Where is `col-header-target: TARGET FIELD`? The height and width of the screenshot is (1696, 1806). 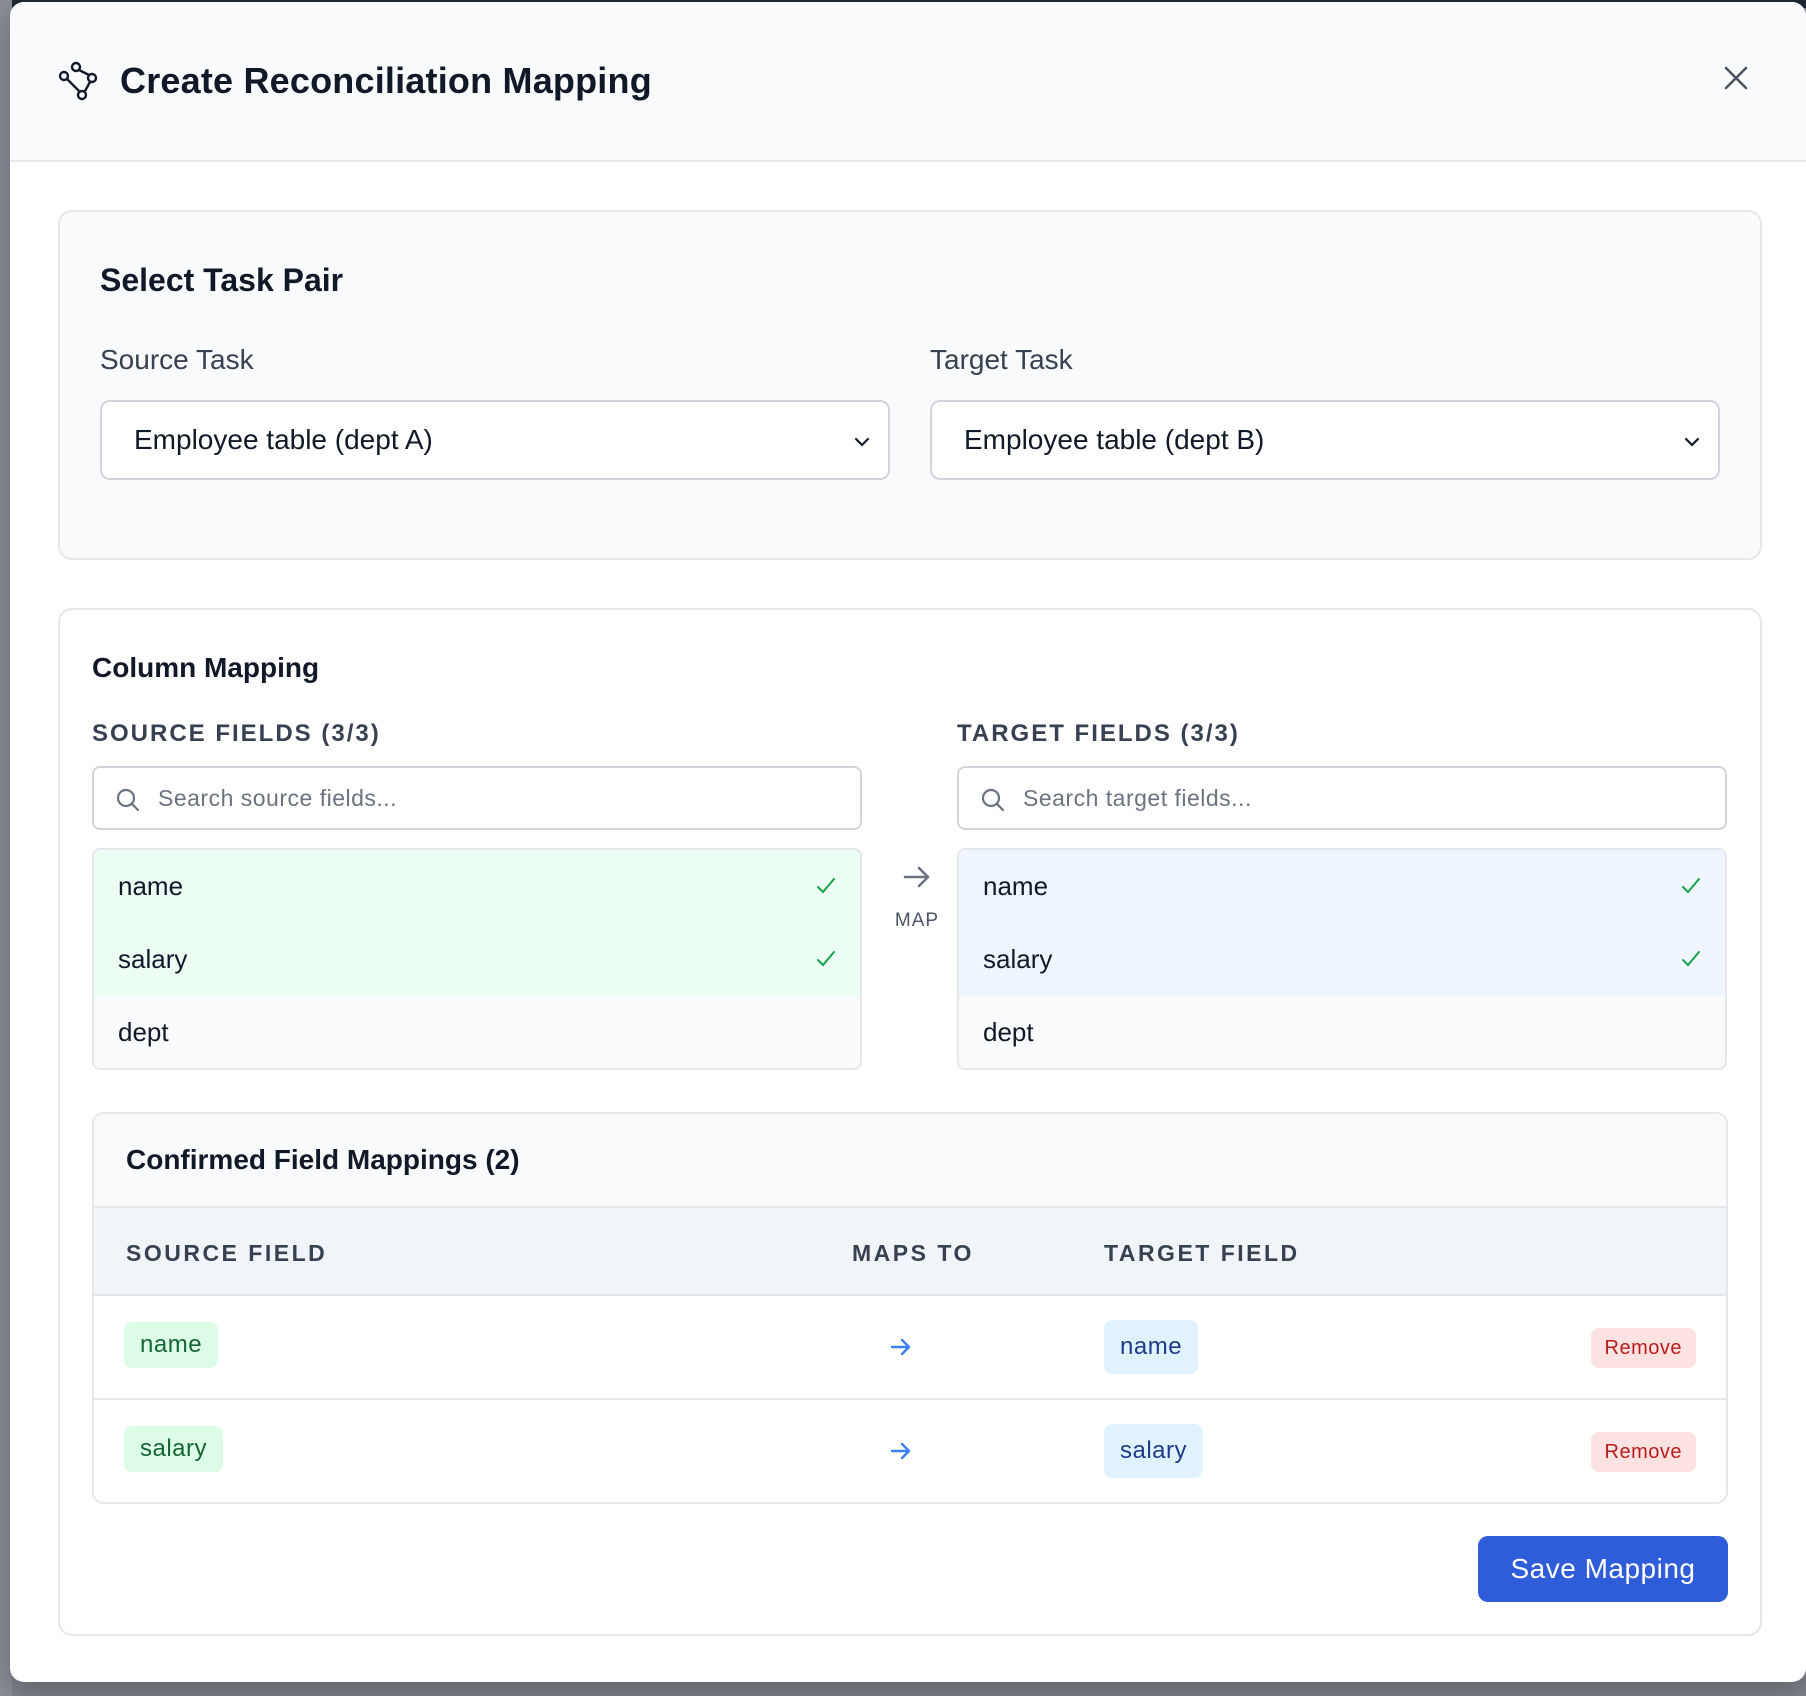 col-header-target: TARGET FIELD is located at coordinates (1202, 1253).